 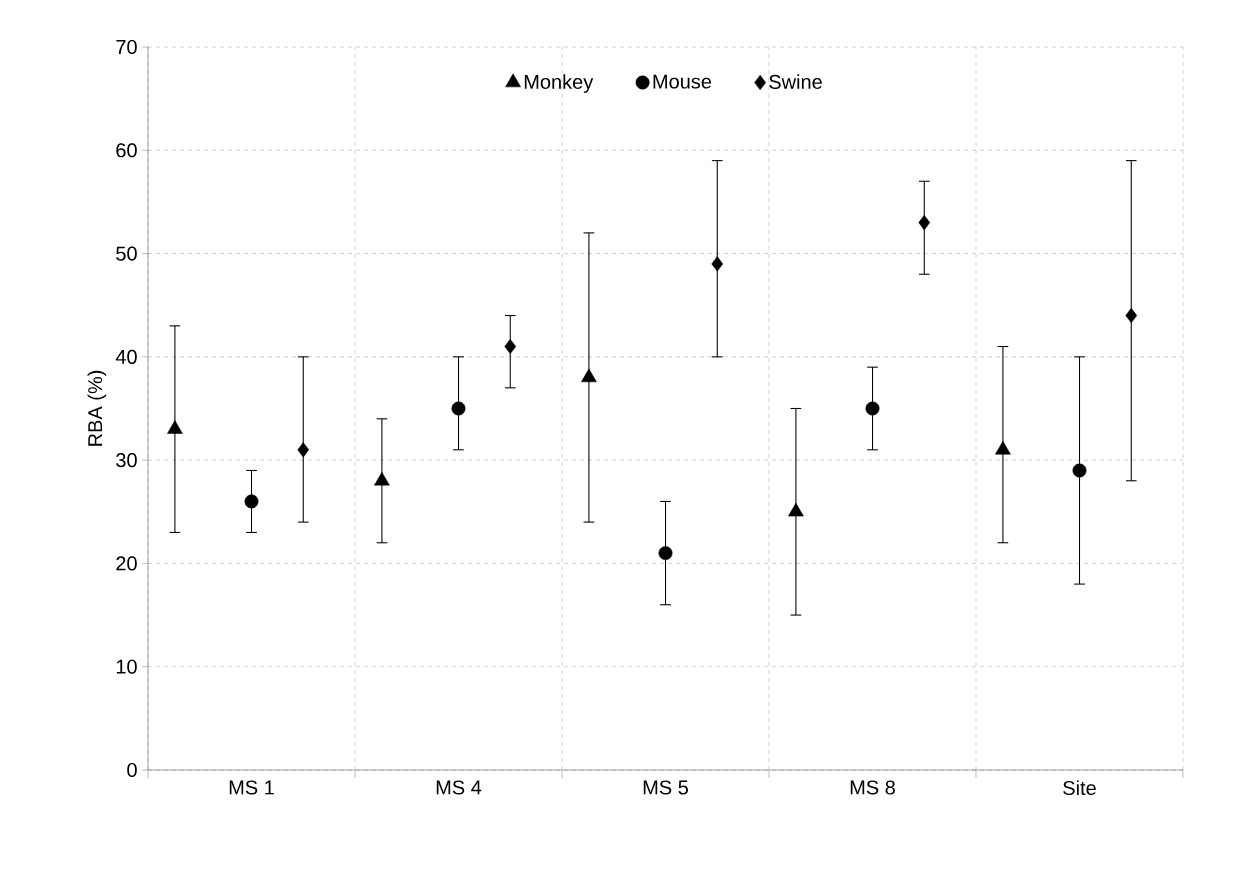 I want to click on y-tick-label: 40, so click(x=126, y=356).